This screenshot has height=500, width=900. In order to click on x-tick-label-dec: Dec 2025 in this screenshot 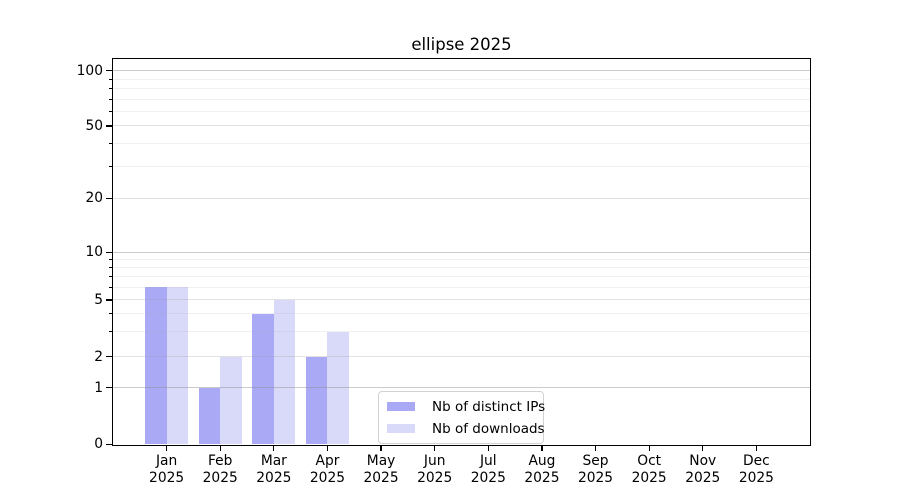, I will do `click(756, 469)`.